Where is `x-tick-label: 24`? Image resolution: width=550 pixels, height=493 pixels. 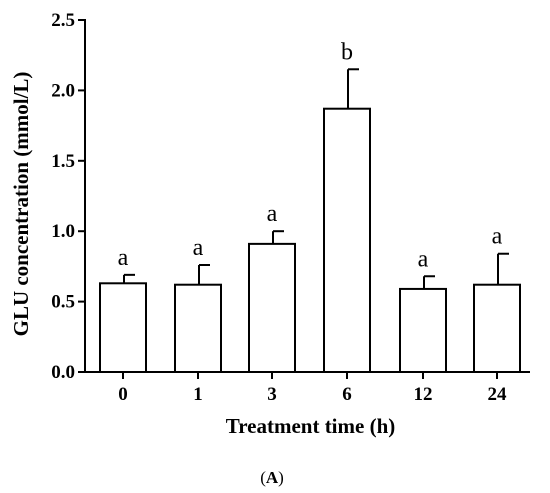 x-tick-label: 24 is located at coordinates (498, 394).